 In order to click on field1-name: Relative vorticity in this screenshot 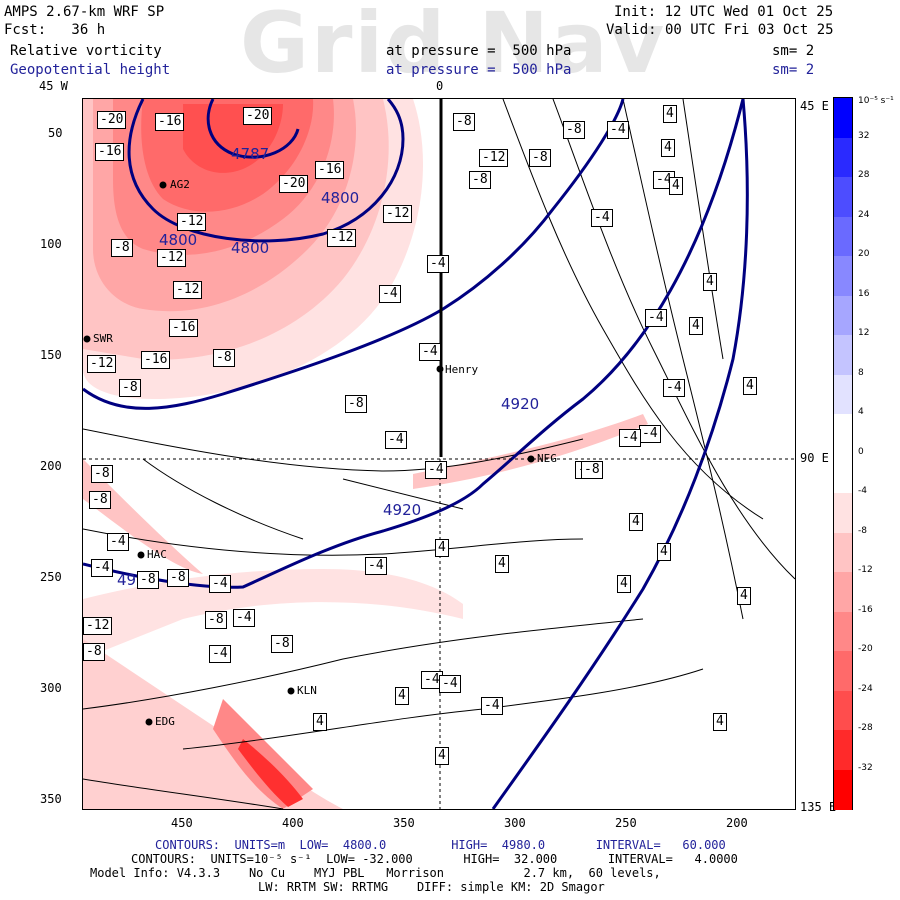, I will do `click(86, 51)`.